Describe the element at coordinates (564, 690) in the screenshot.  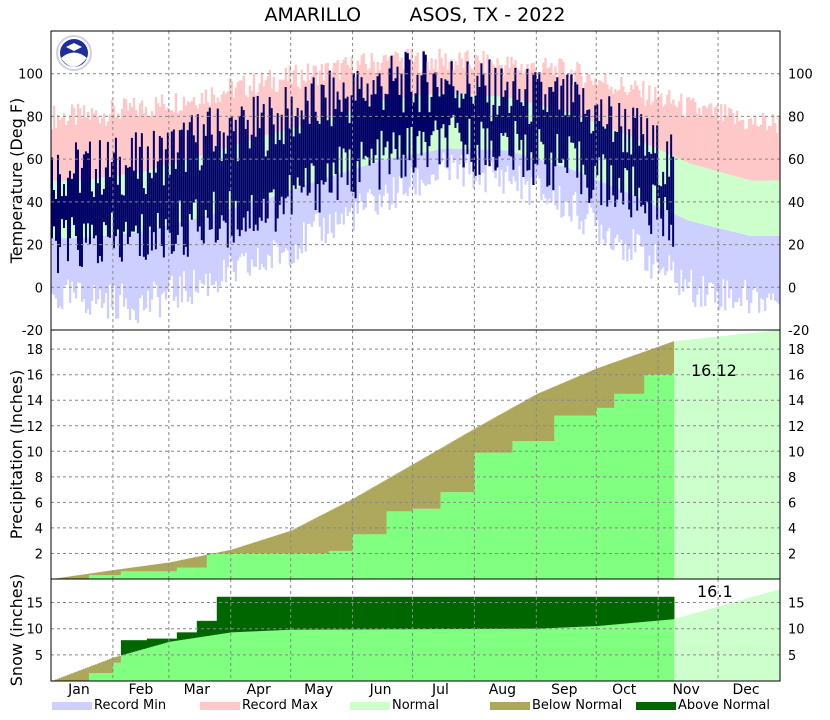
I see `month-label: Sep` at that location.